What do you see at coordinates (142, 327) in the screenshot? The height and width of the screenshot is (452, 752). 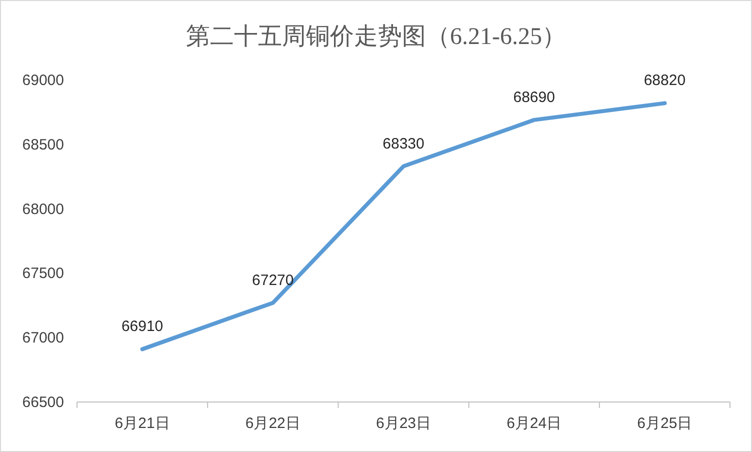 I see `data-label: 66910` at bounding box center [142, 327].